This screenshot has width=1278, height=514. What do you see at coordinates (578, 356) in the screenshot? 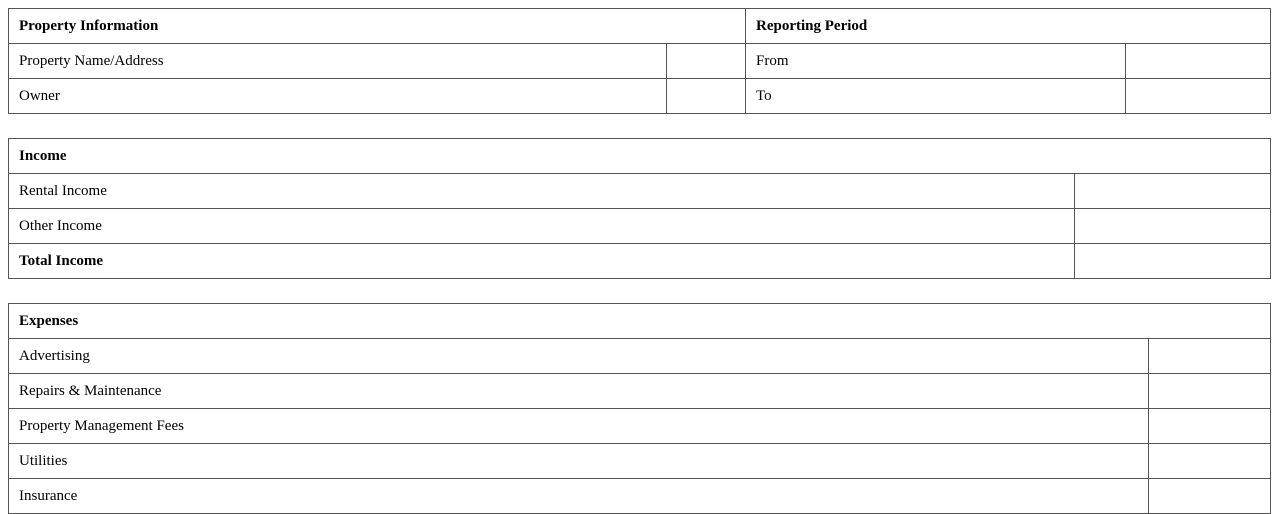
I see `advertising-label: Advertising` at bounding box center [578, 356].